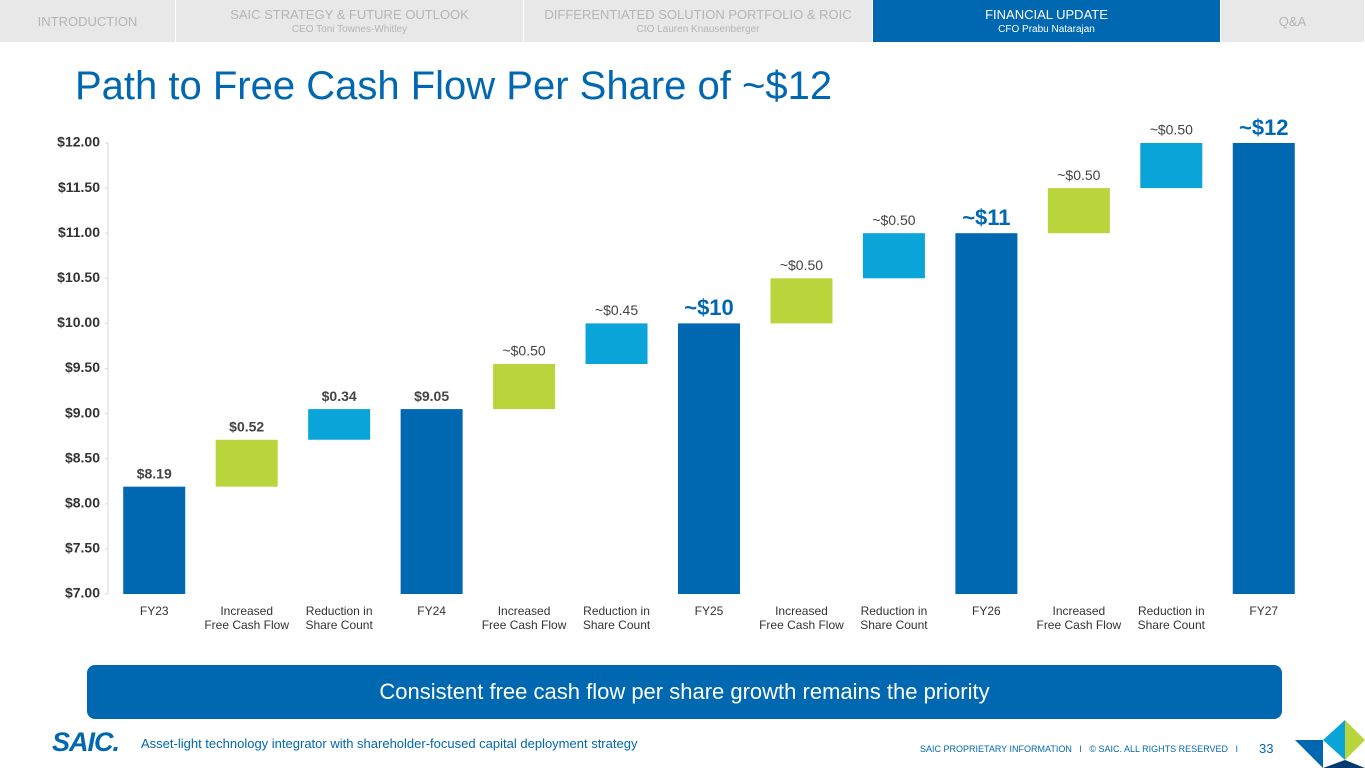 The image size is (1365, 768). I want to click on value-label: $0.52, so click(246, 426).